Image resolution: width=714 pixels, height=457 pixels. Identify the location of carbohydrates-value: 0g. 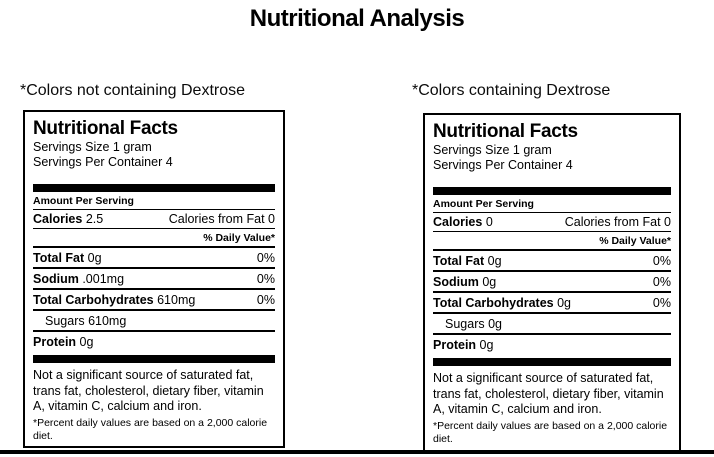
(564, 303).